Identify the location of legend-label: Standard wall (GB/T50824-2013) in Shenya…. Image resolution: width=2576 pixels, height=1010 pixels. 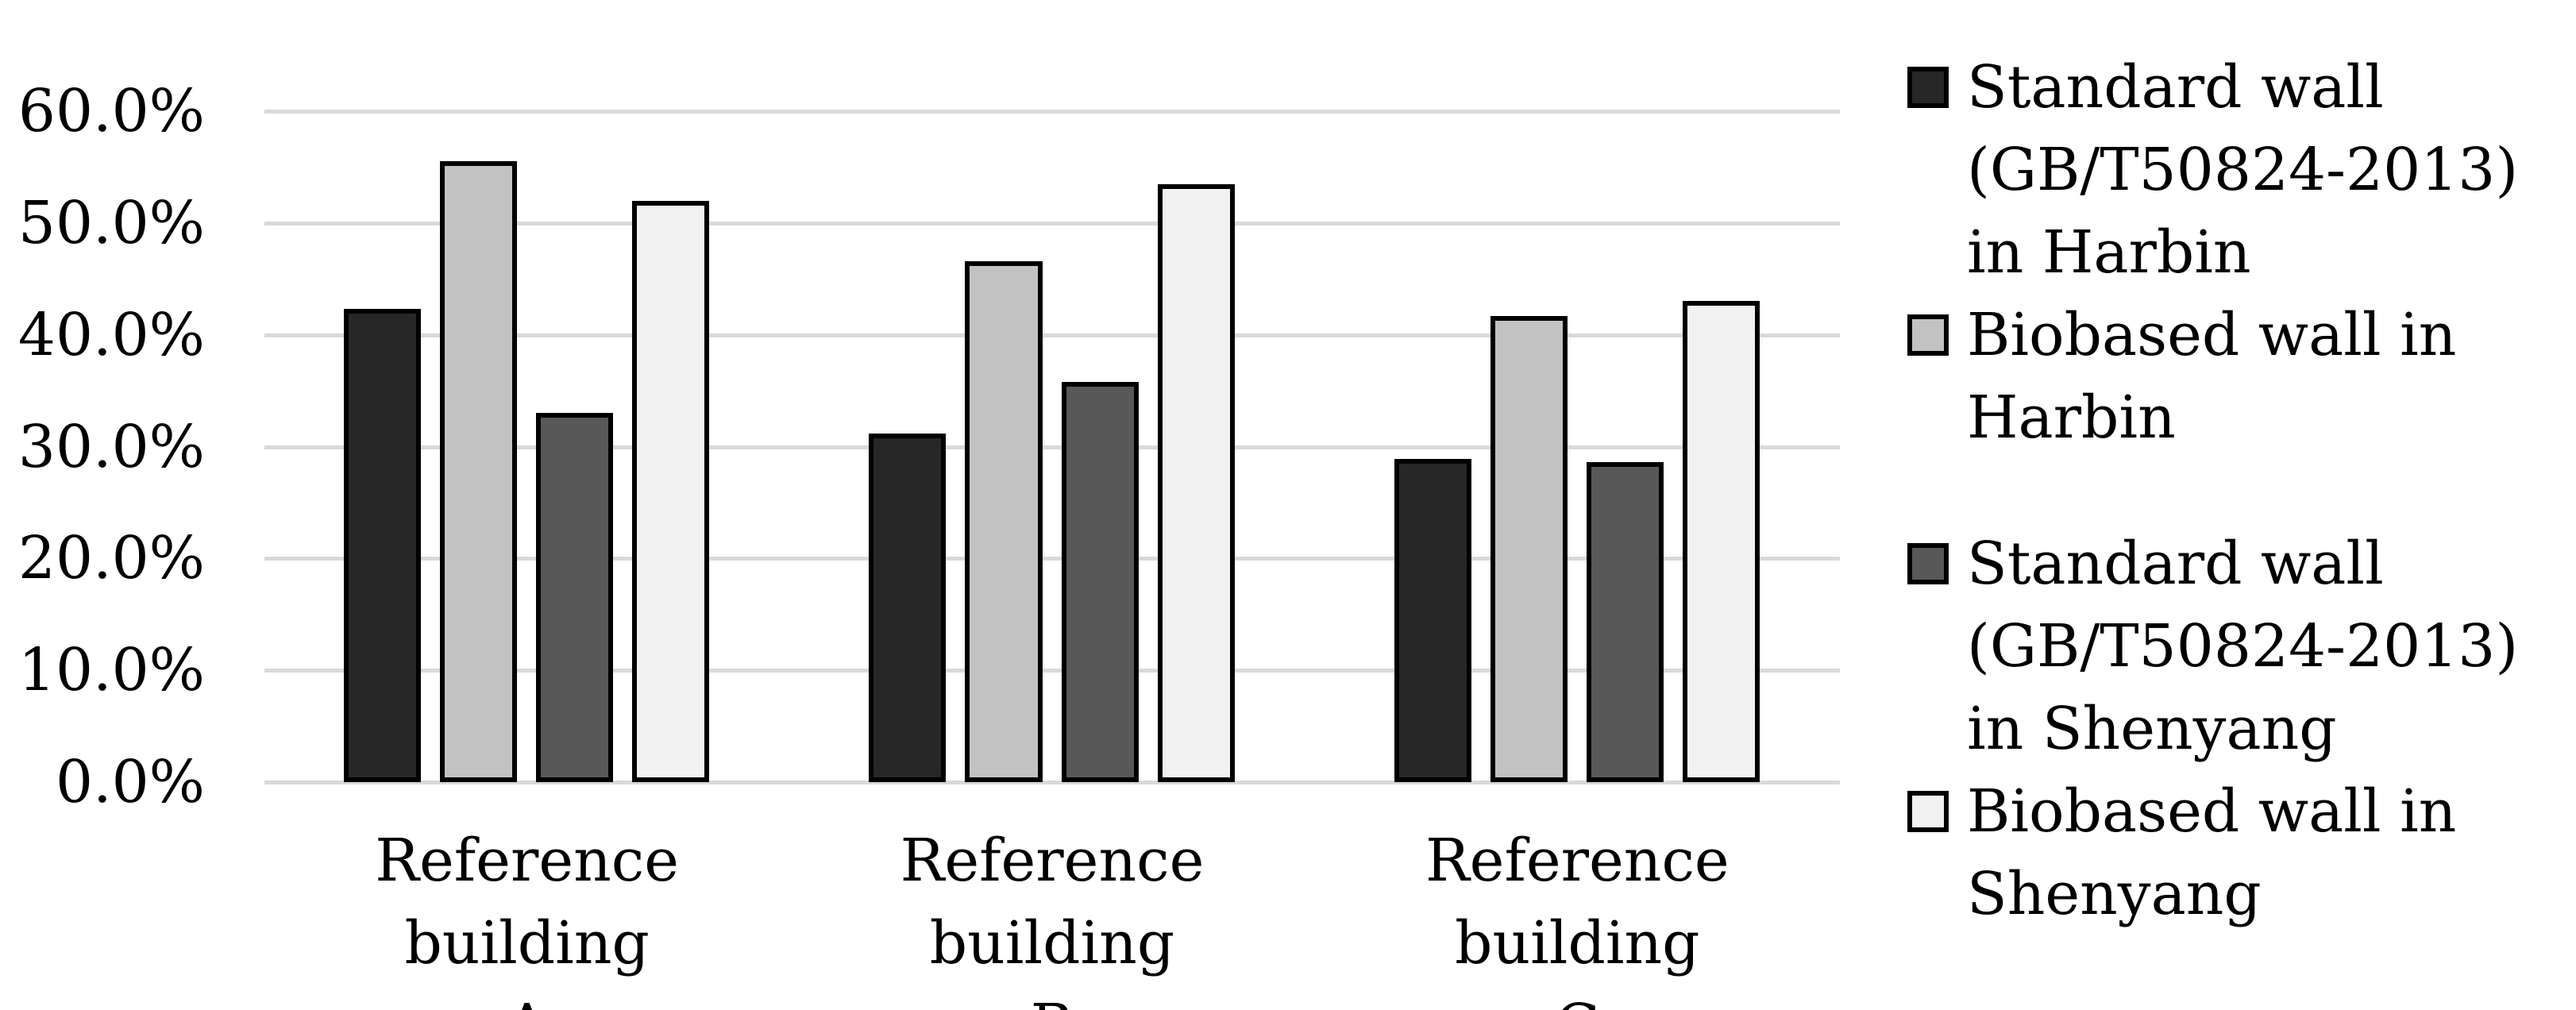
(2243, 646).